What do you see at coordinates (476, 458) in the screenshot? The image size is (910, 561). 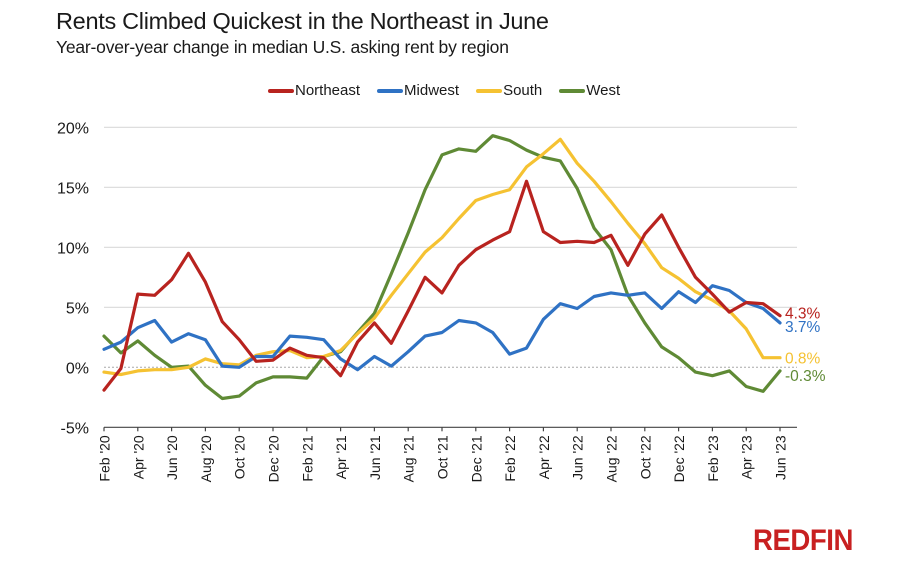 I see `x-tick-label: Dec '21` at bounding box center [476, 458].